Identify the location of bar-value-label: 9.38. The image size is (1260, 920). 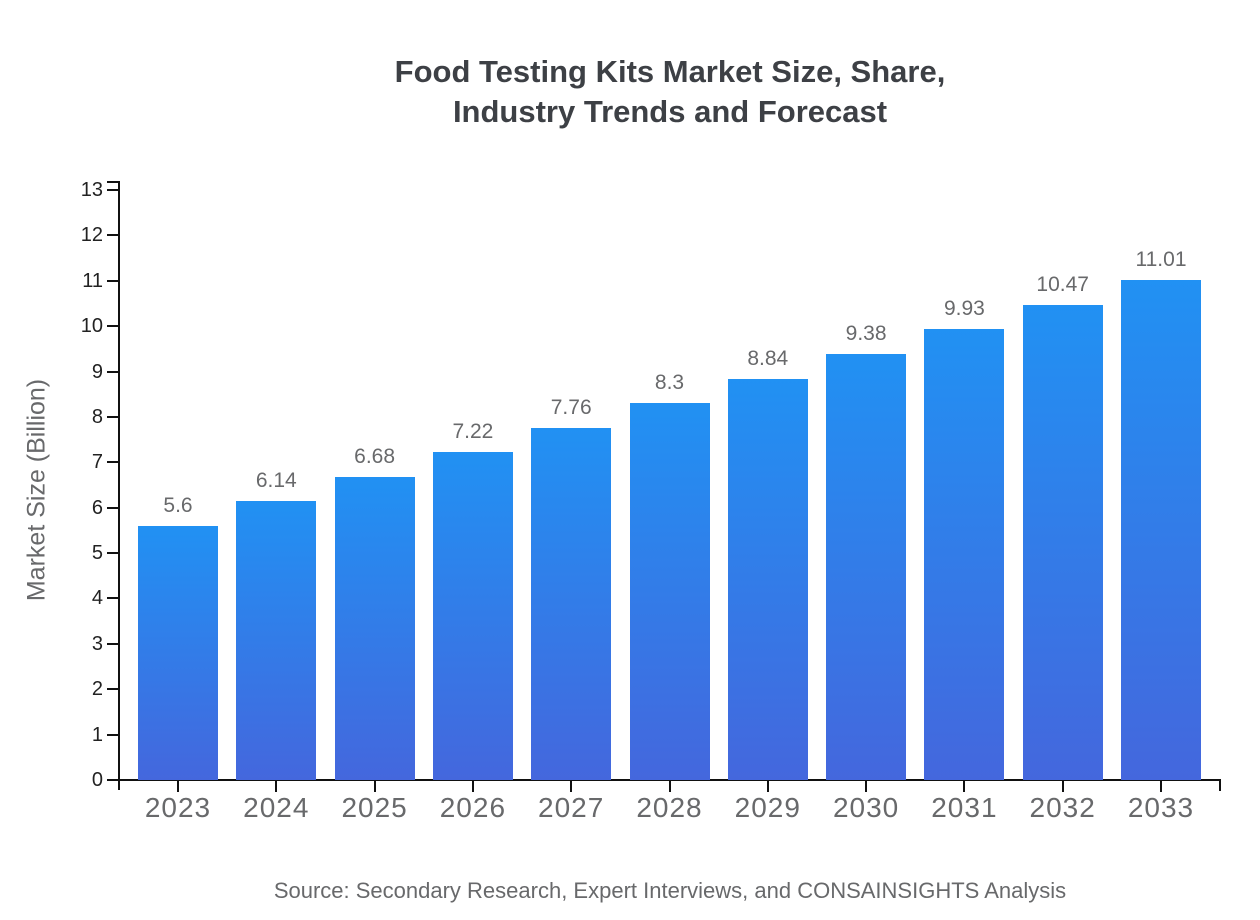
(866, 334).